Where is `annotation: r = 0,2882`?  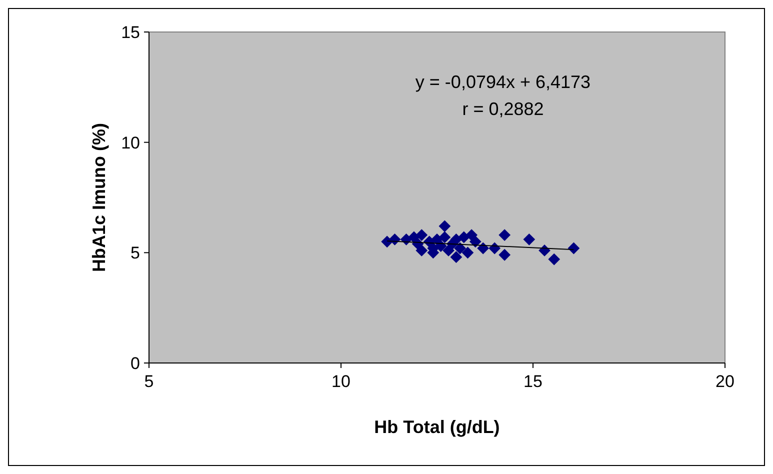 annotation: r = 0,2882 is located at coordinates (503, 109).